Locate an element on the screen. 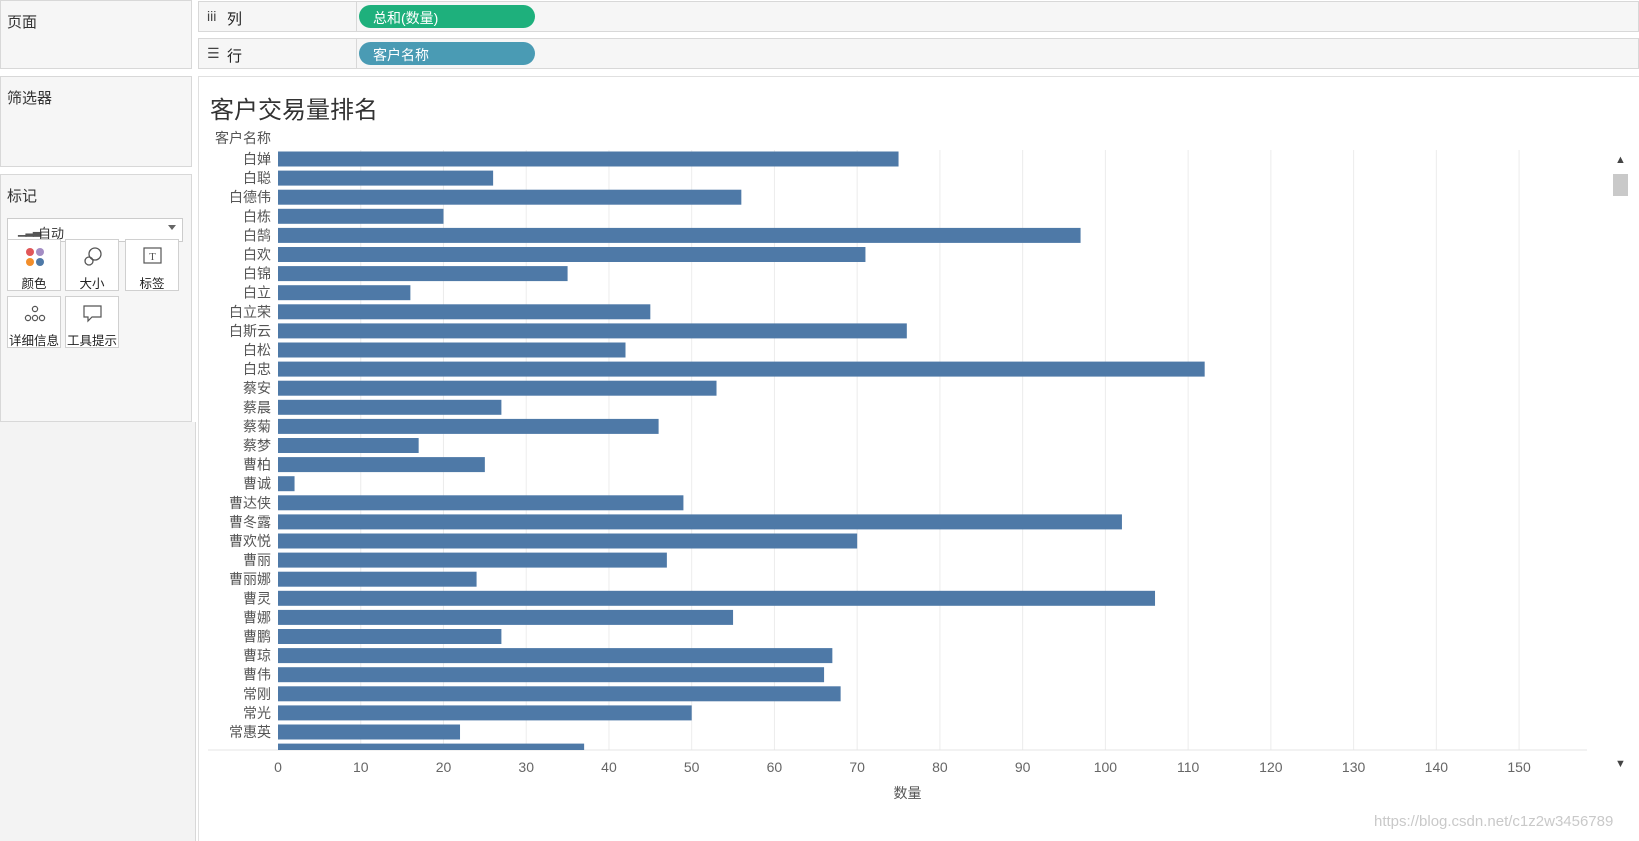 The height and width of the screenshot is (841, 1639). marks-card: 标记 ▁▂▃ 自动 颜色 大小 T 标签 详细信息 is located at coordinates (96, 298).